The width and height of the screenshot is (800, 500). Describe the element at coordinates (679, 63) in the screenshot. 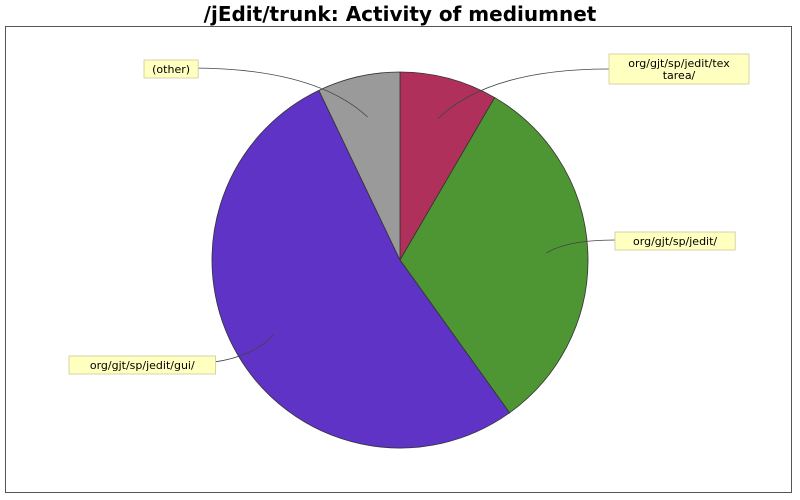

I see `slice-label-text: org/gjt/sp/jedit/tex` at that location.